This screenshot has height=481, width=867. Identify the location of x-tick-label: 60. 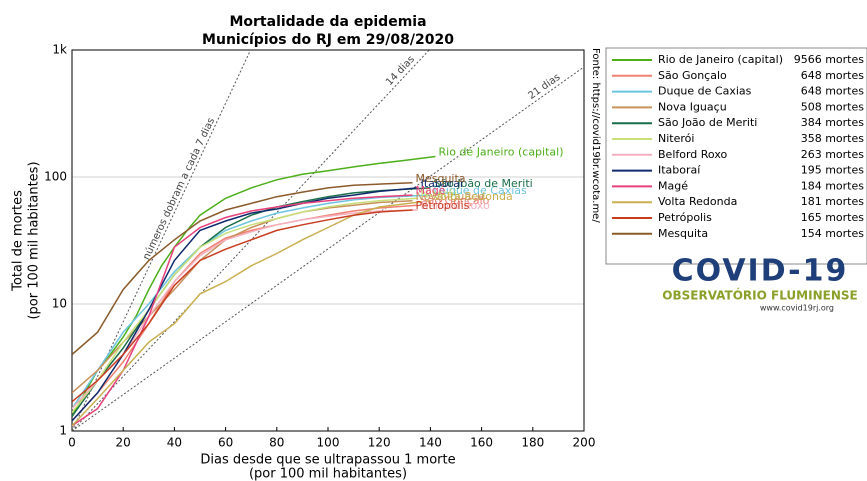
(225, 443).